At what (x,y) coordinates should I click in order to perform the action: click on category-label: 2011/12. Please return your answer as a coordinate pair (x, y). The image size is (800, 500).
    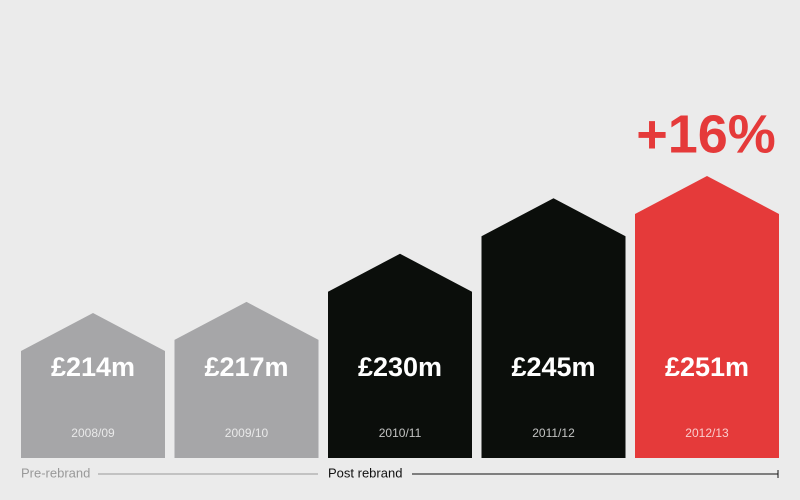
    Looking at the image, I should click on (553, 433).